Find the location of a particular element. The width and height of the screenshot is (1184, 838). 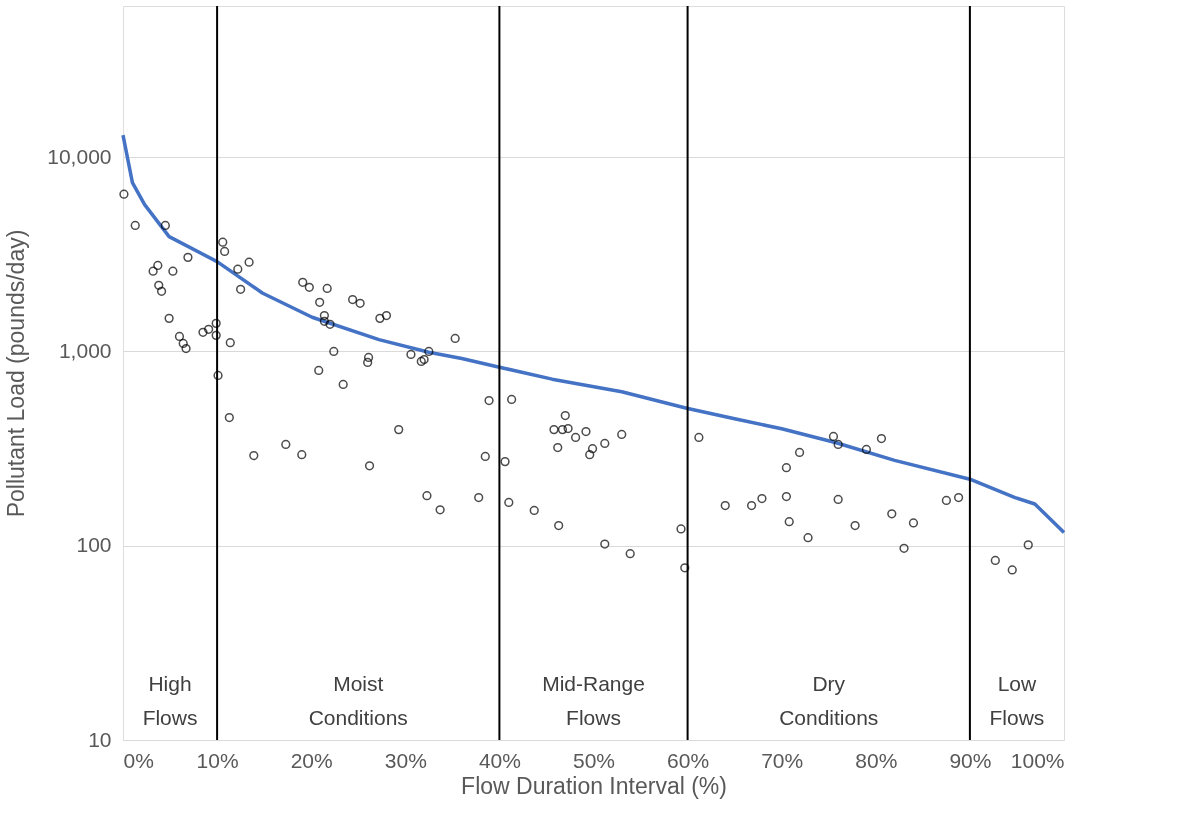

annotation: High Flows is located at coordinates (170, 700).